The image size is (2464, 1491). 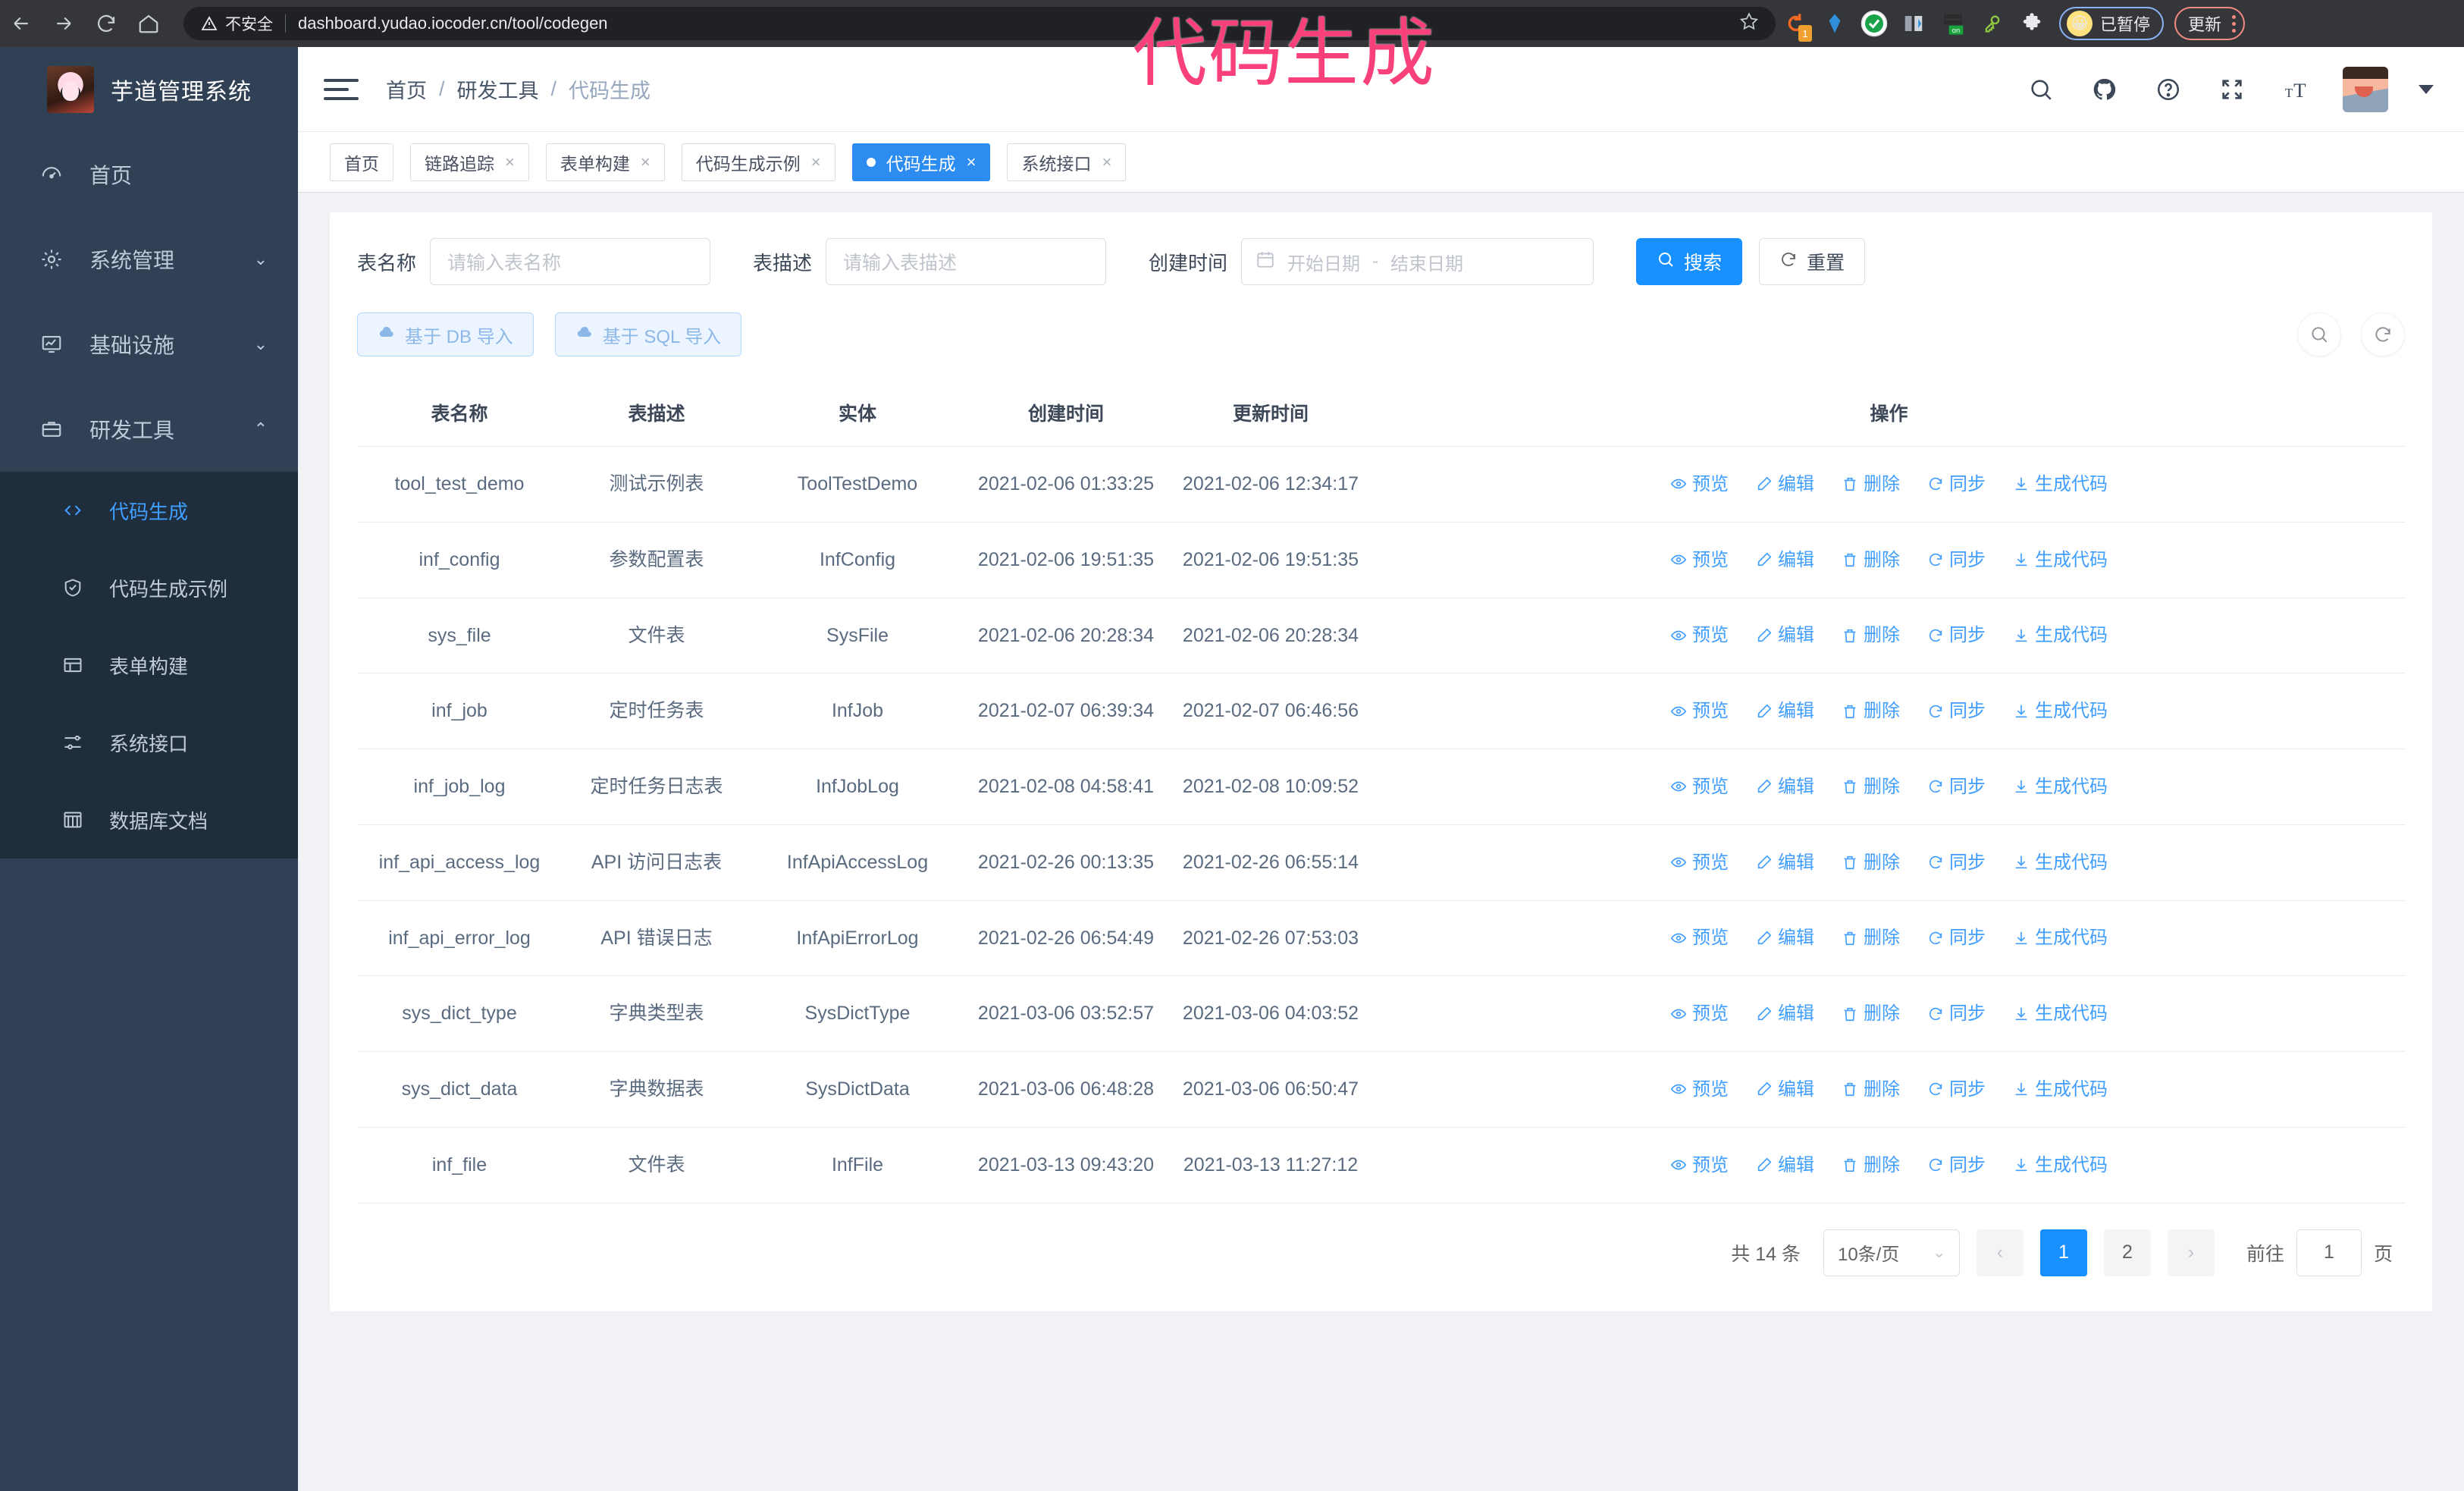 What do you see at coordinates (2427, 89) in the screenshot?
I see `chevron-down-icon` at bounding box center [2427, 89].